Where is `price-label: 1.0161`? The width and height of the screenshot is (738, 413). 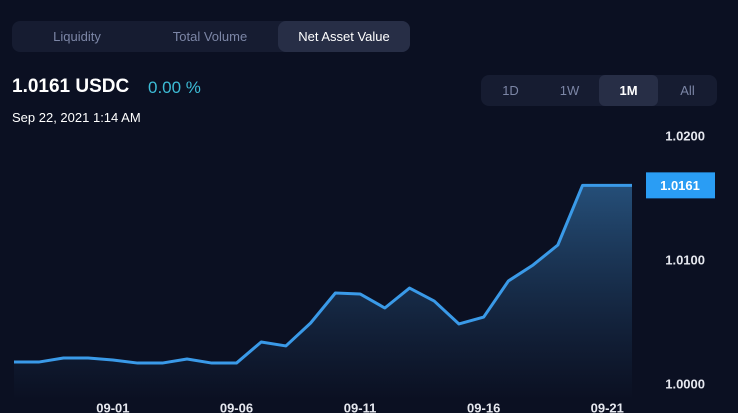
price-label: 1.0161 is located at coordinates (680, 185).